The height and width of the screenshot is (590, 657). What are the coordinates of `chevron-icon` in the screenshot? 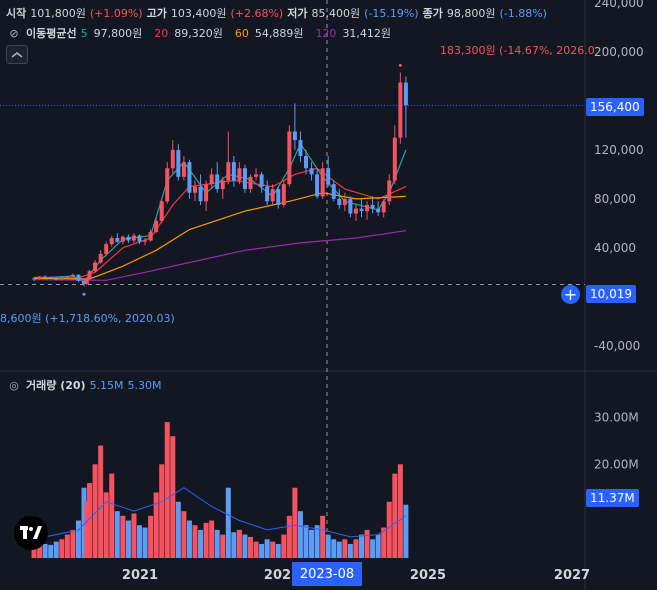 It's located at (17, 54).